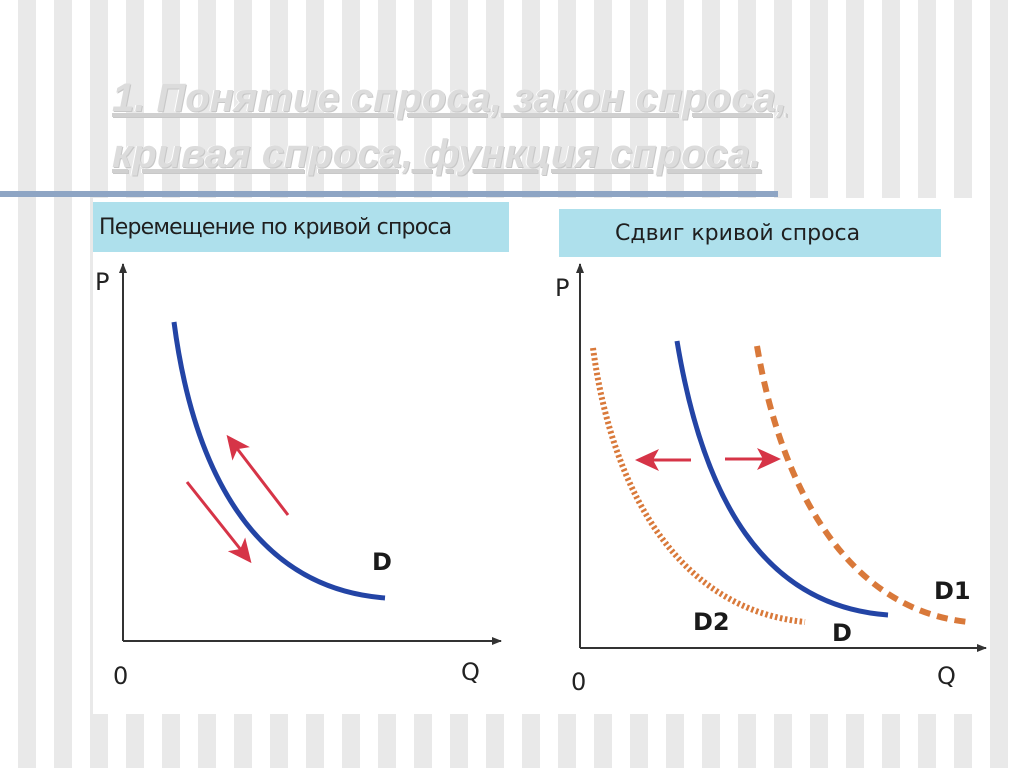 The height and width of the screenshot is (768, 1024). Describe the element at coordinates (218, 522) in the screenshot. I see `arrow-down-along-curve` at that location.